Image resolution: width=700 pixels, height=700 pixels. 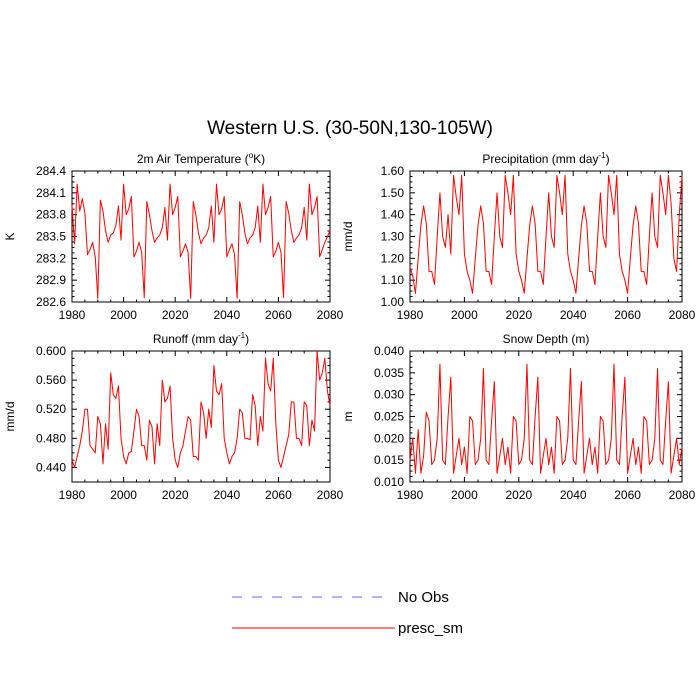 What do you see at coordinates (393, 237) in the screenshot?
I see `y-tick-label: 1.30` at bounding box center [393, 237].